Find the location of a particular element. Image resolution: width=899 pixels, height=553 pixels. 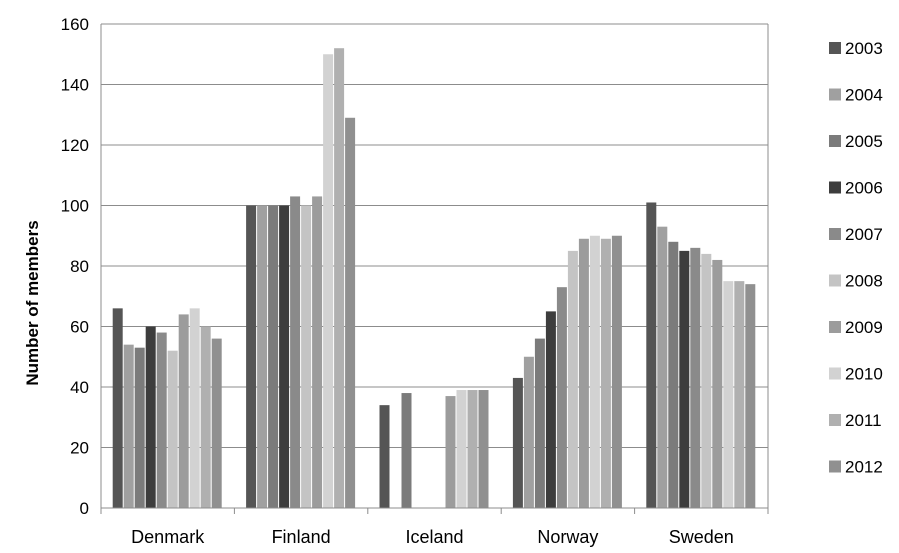

bar-norway-2006 is located at coordinates (550, 409).